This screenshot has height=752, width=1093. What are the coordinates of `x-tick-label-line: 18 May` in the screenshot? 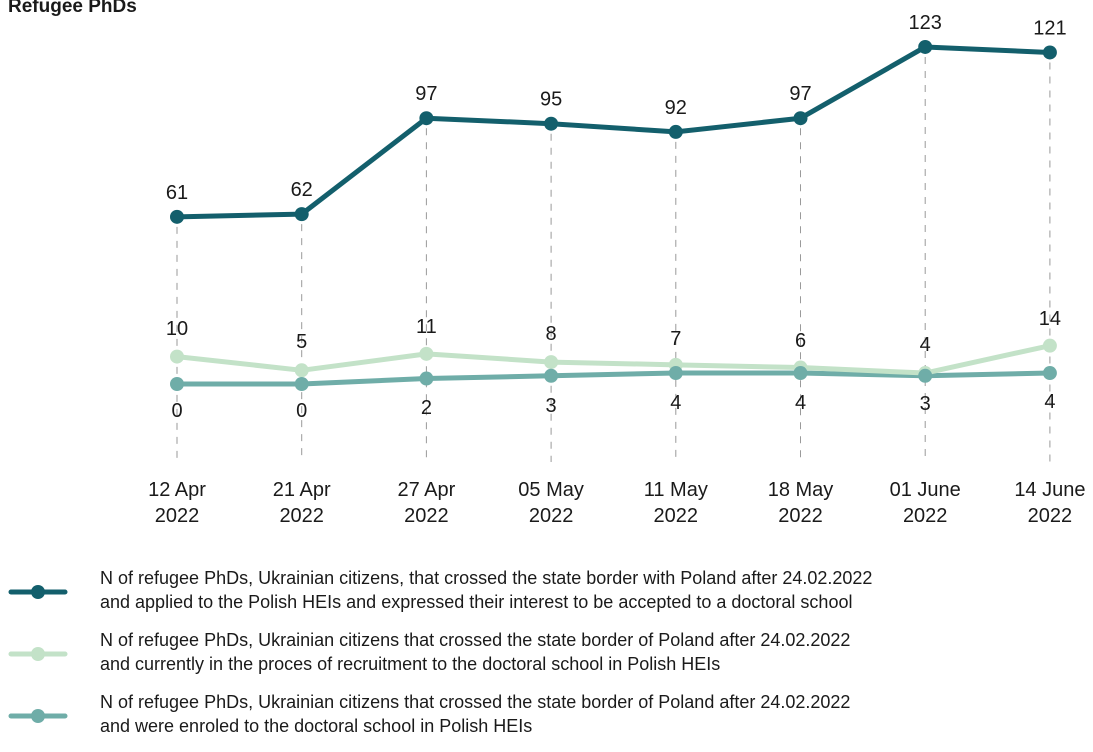 It's located at (801, 490).